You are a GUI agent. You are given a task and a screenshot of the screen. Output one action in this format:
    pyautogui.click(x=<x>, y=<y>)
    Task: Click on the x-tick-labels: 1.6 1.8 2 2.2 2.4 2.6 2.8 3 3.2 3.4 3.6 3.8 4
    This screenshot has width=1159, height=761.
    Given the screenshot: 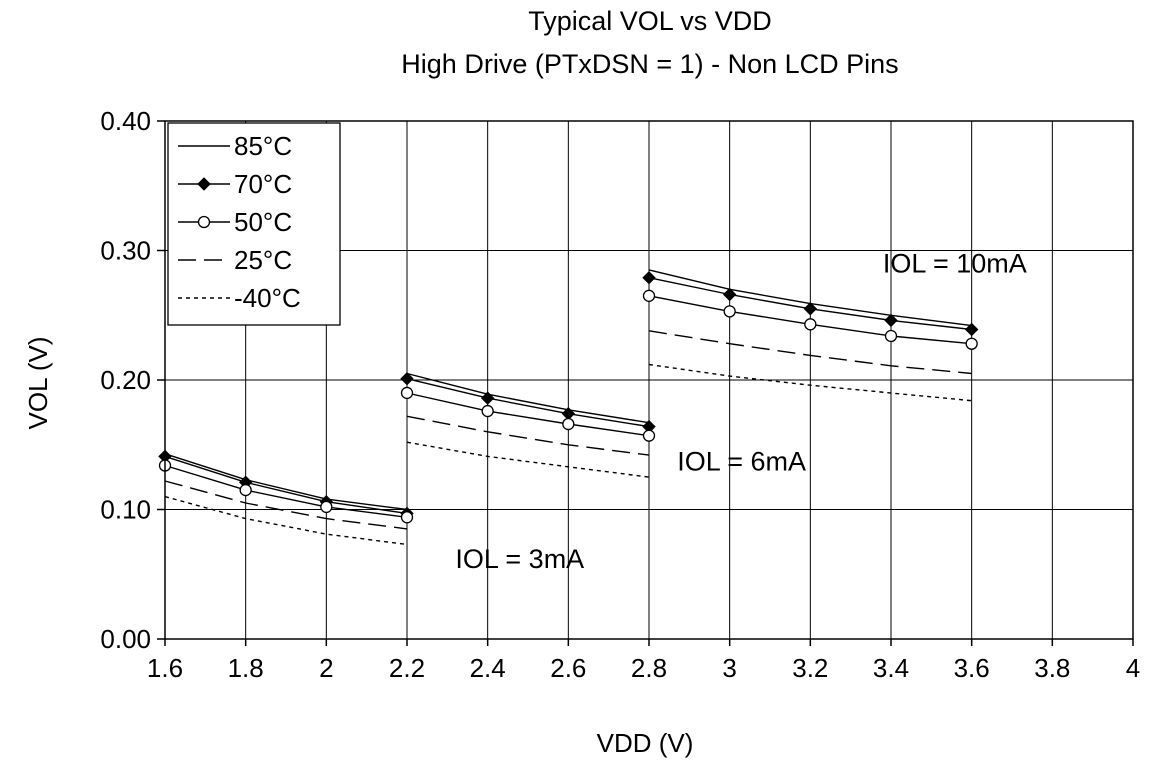 What is the action you would take?
    pyautogui.click(x=643, y=668)
    